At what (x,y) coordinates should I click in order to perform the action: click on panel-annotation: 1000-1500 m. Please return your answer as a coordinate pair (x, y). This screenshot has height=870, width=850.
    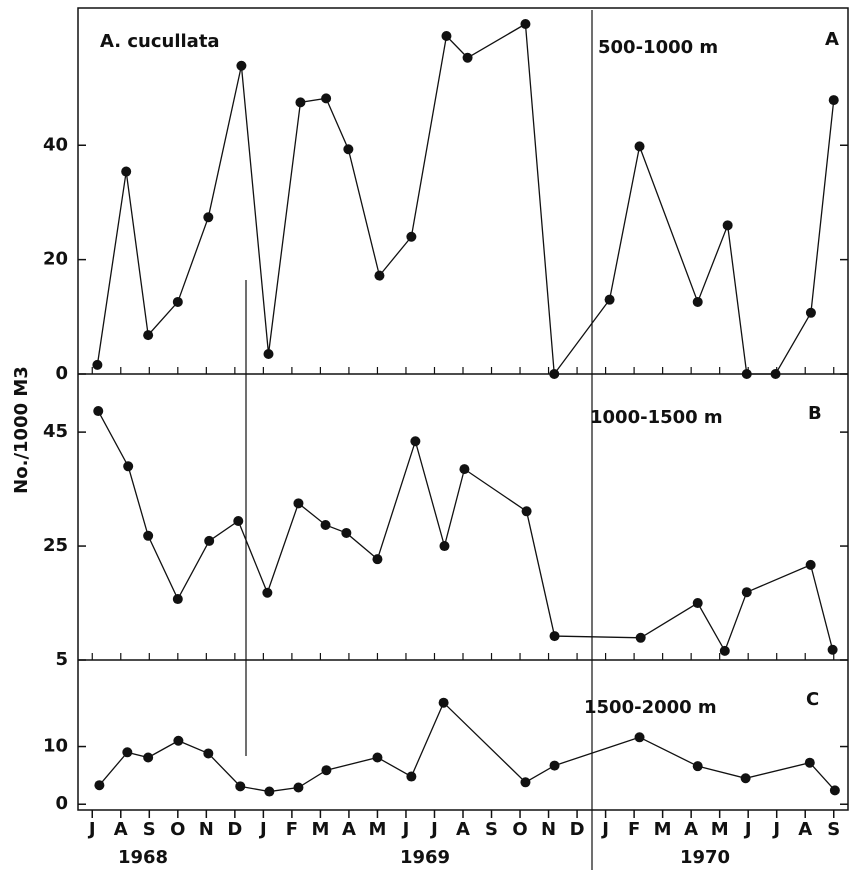
    Looking at the image, I should click on (656, 417).